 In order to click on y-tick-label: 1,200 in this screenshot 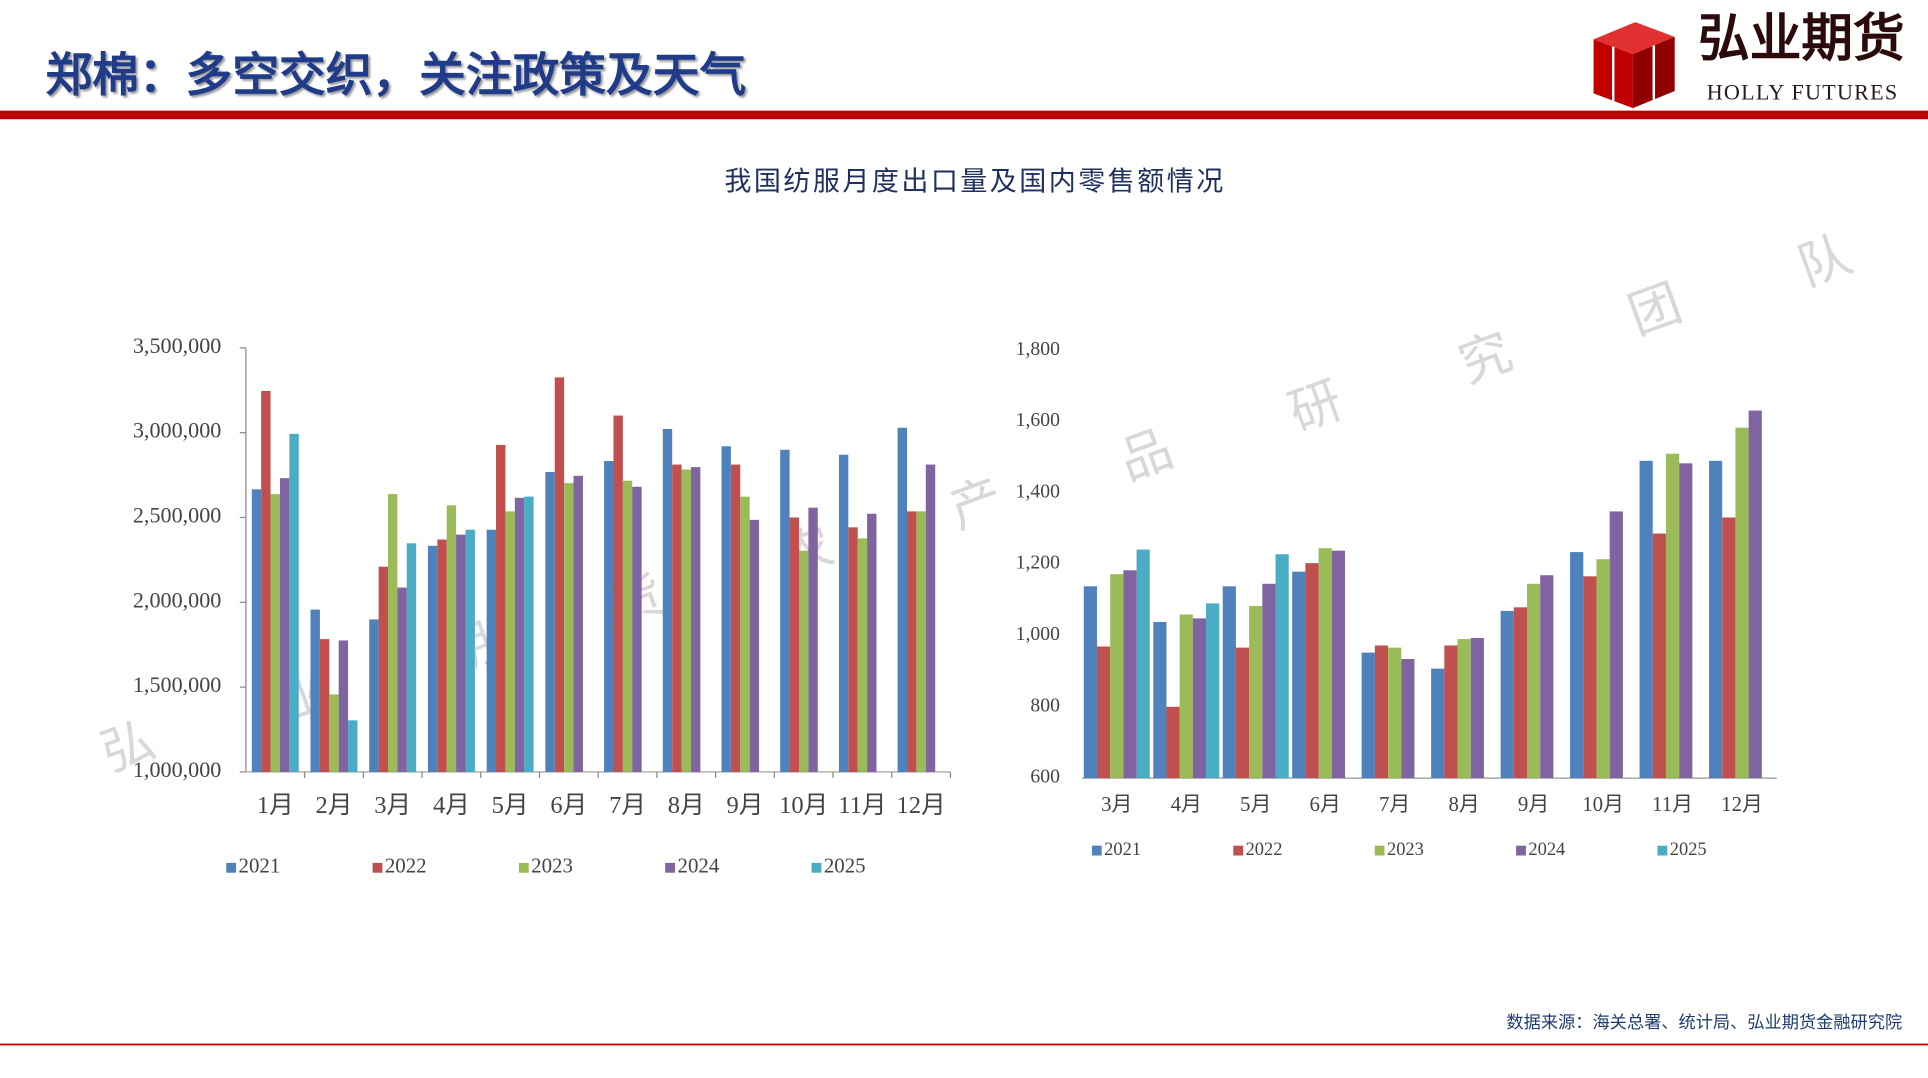, I will do `click(1038, 563)`.